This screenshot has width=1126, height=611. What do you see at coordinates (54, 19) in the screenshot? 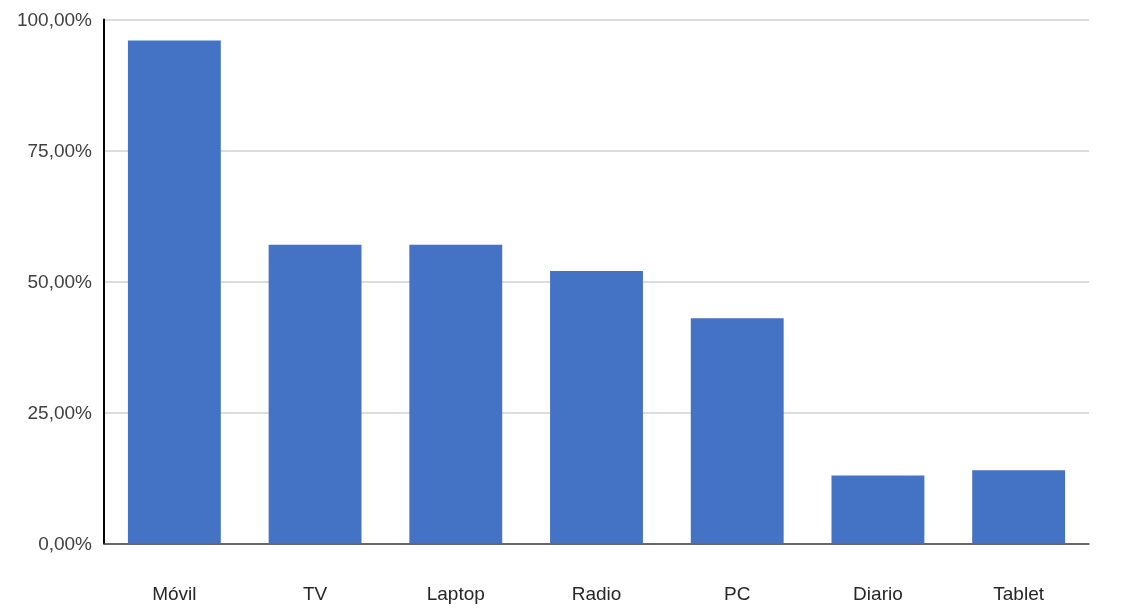
I see `y-tick-label: 100,00%` at bounding box center [54, 19].